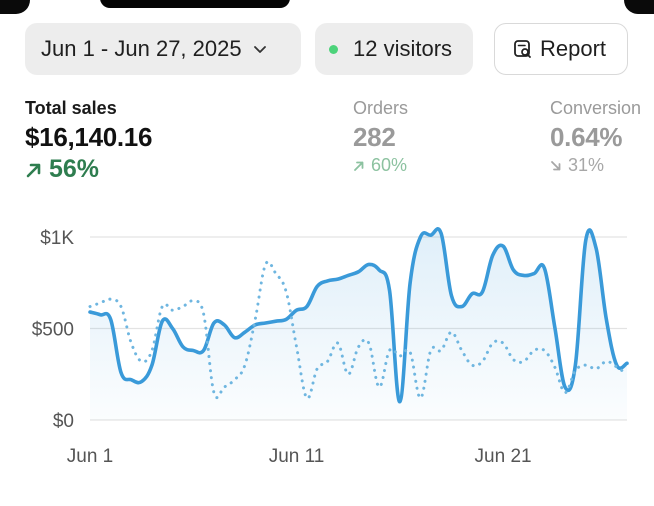  I want to click on metric-change-value: 56%, so click(74, 169).